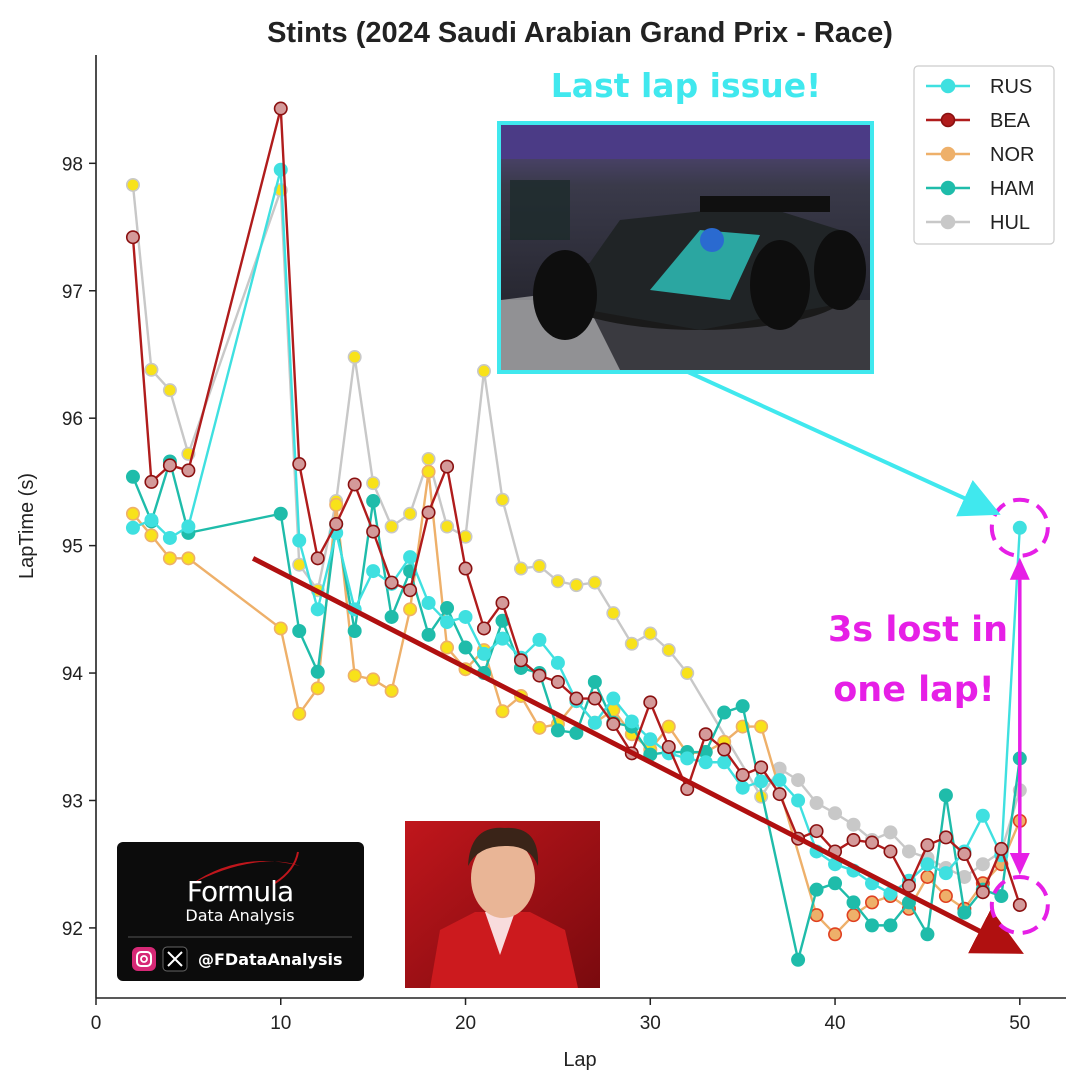 The image size is (1080, 1087). I want to click on last-lap-label: Last lap issue!, so click(686, 85).